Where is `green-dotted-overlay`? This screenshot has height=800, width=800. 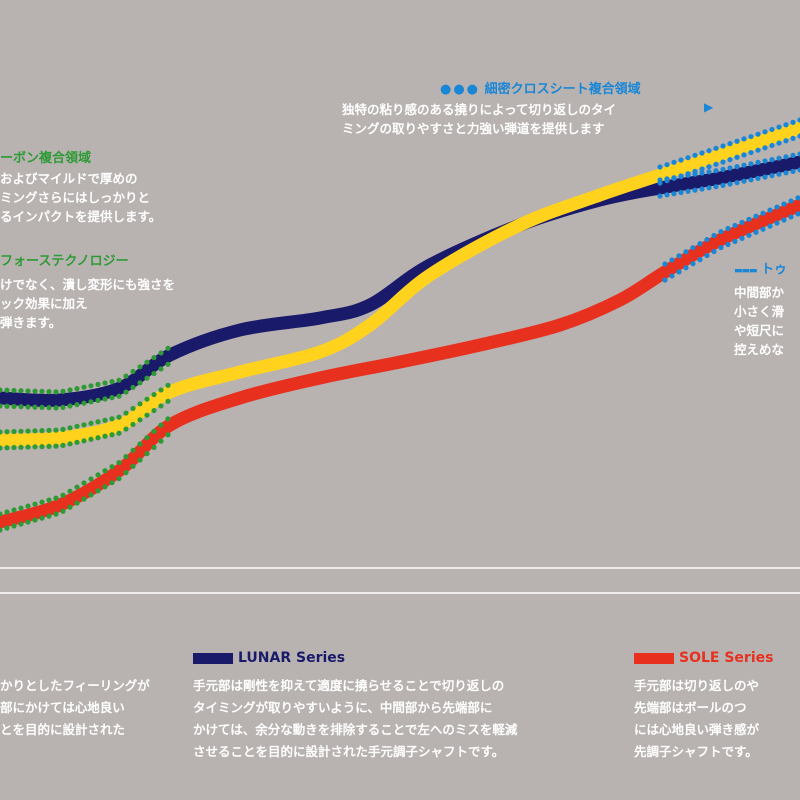
green-dotted-overlay is located at coordinates (85, 416).